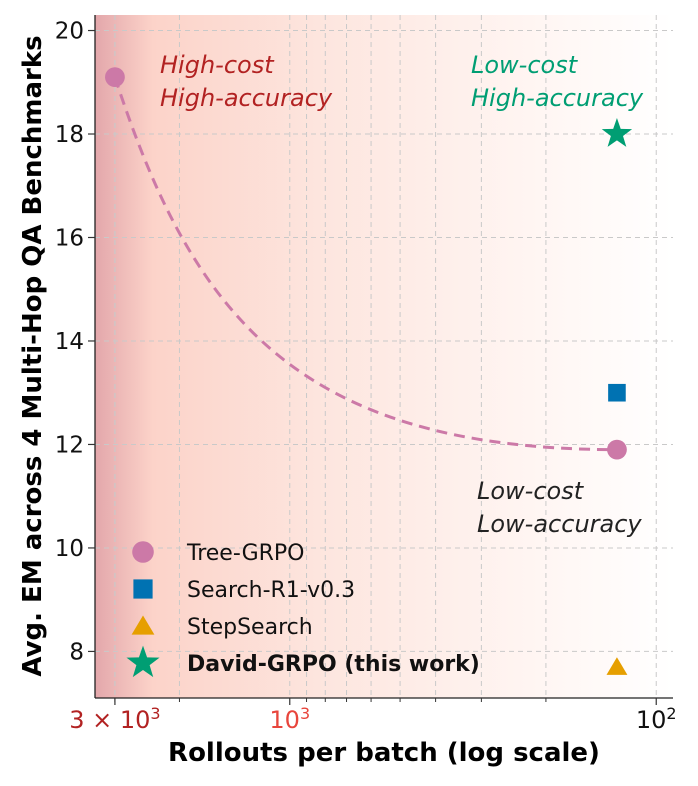  Describe the element at coordinates (69, 135) in the screenshot. I see `y-tick-label: 18` at that location.